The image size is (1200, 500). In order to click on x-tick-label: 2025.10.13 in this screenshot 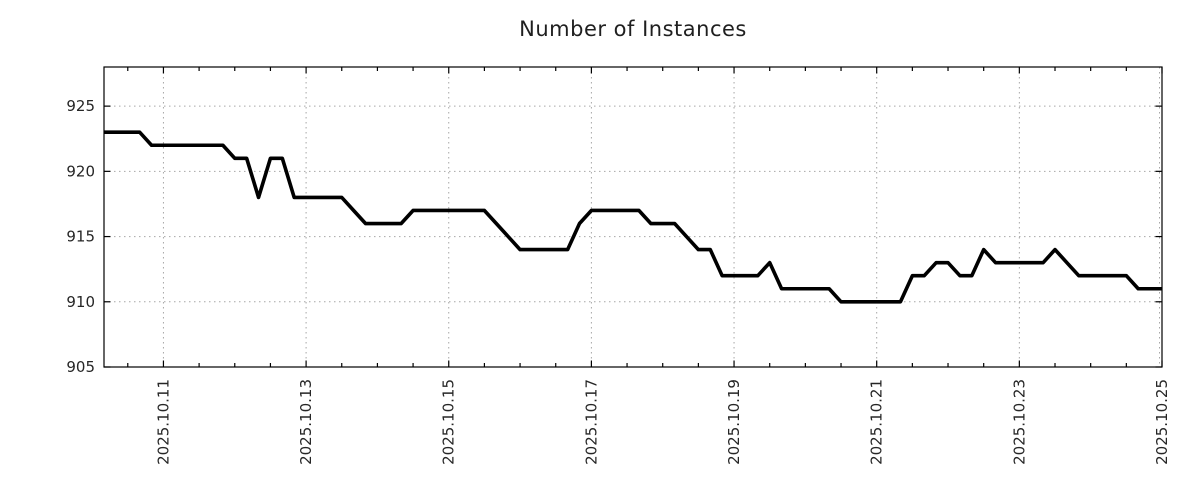, I will do `click(306, 422)`.